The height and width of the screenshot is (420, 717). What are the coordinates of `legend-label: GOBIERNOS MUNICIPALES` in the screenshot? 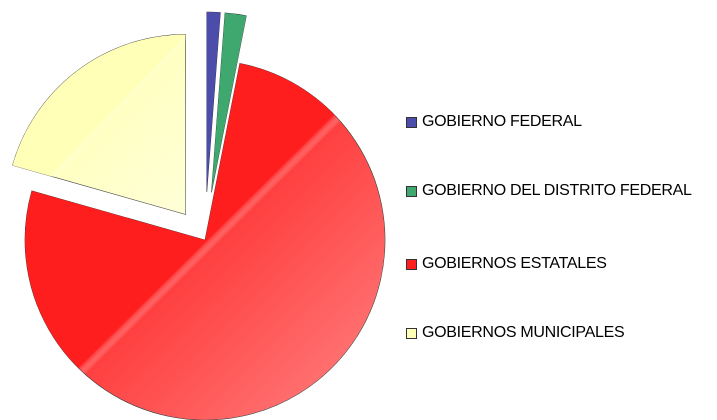 It's located at (523, 332).